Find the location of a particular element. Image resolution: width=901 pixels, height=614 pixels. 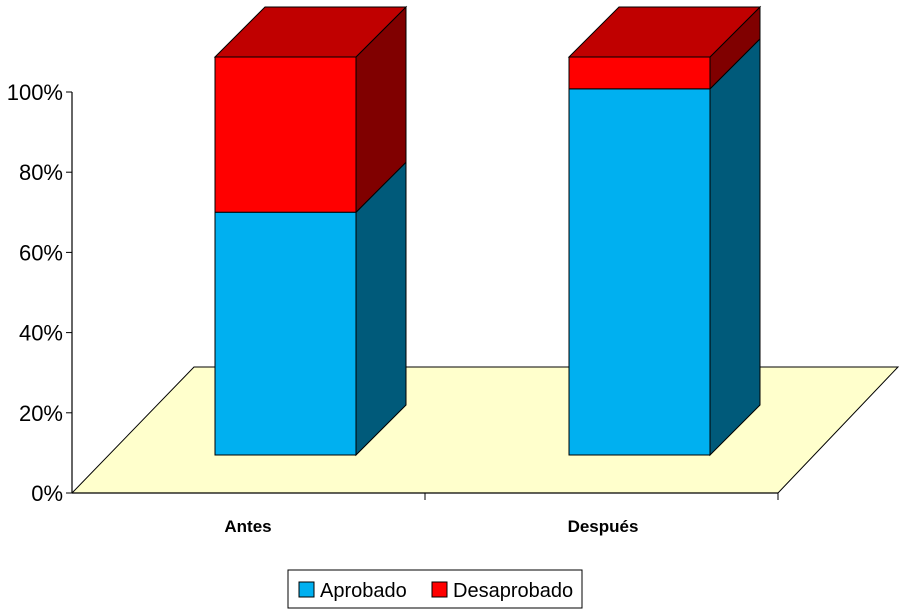

y-tick-label: 80% is located at coordinates (41, 172).